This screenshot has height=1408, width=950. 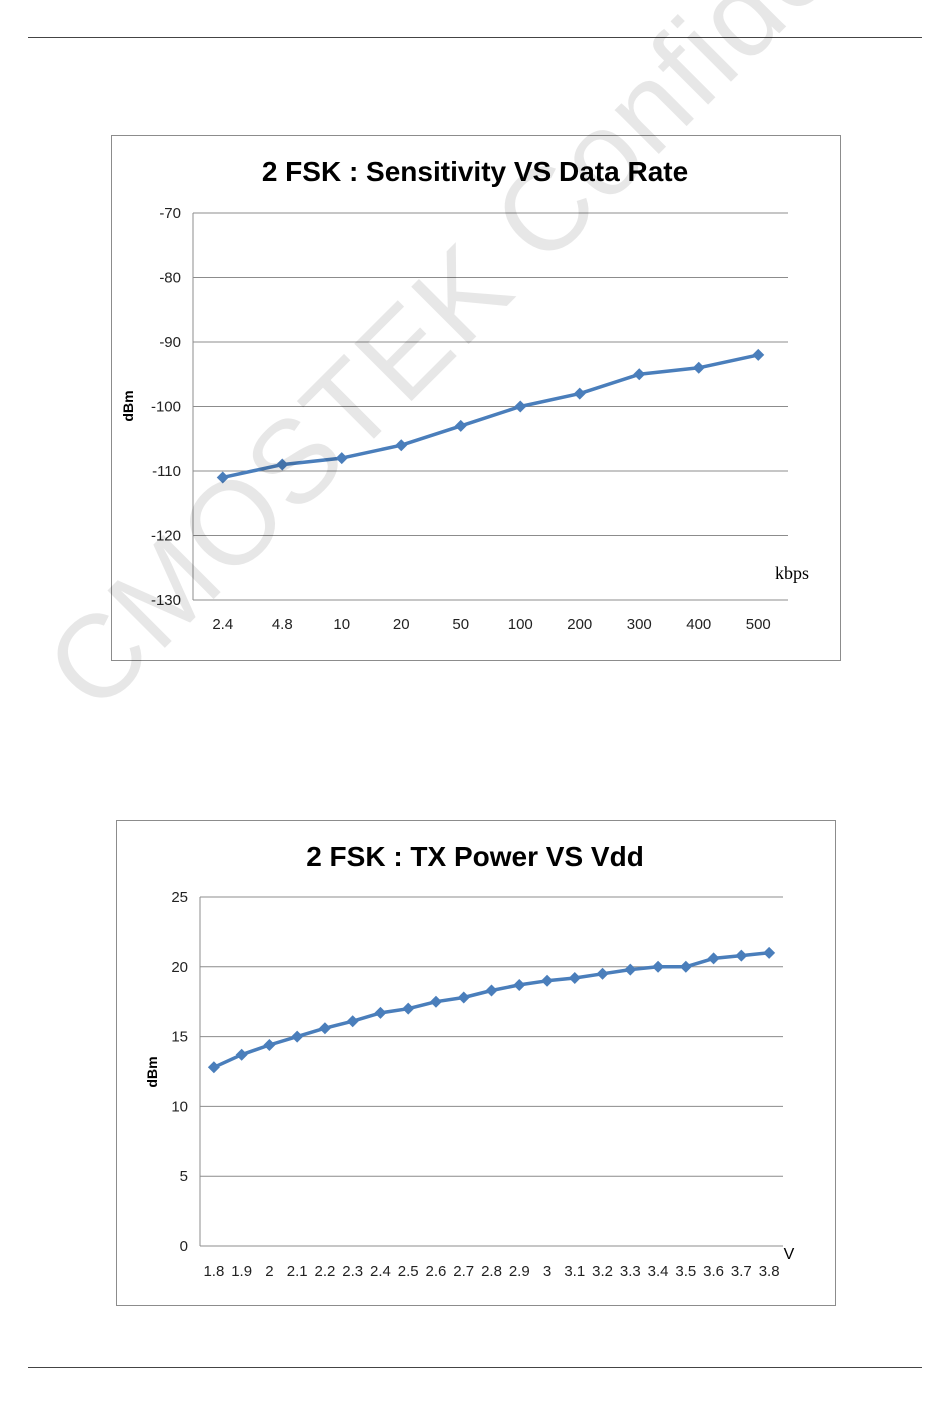 I want to click on y-tick-label: -90, so click(x=170, y=342).